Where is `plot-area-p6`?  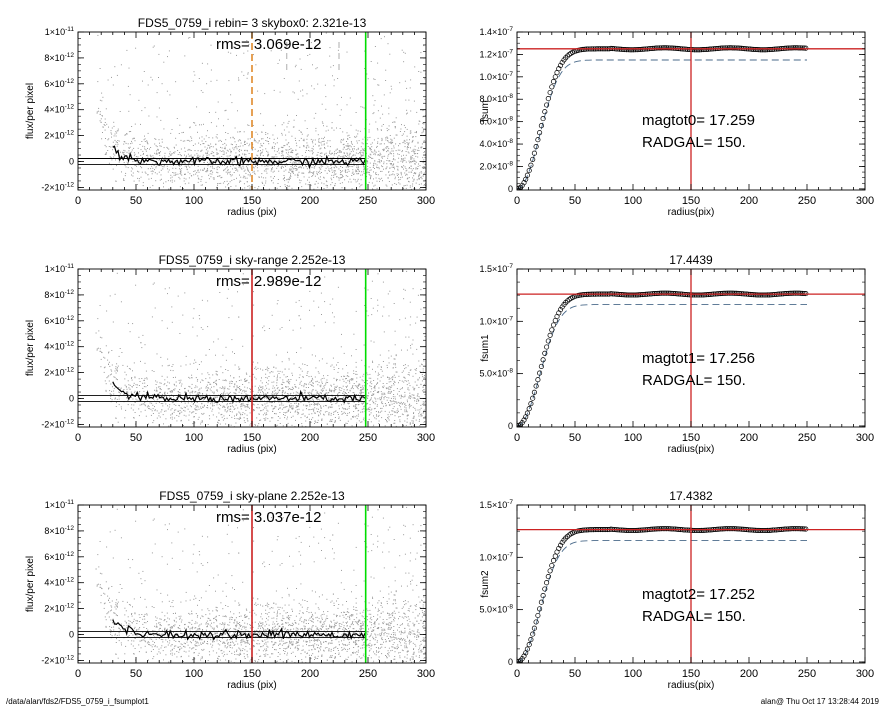
plot-area-p6 is located at coordinates (691, 584).